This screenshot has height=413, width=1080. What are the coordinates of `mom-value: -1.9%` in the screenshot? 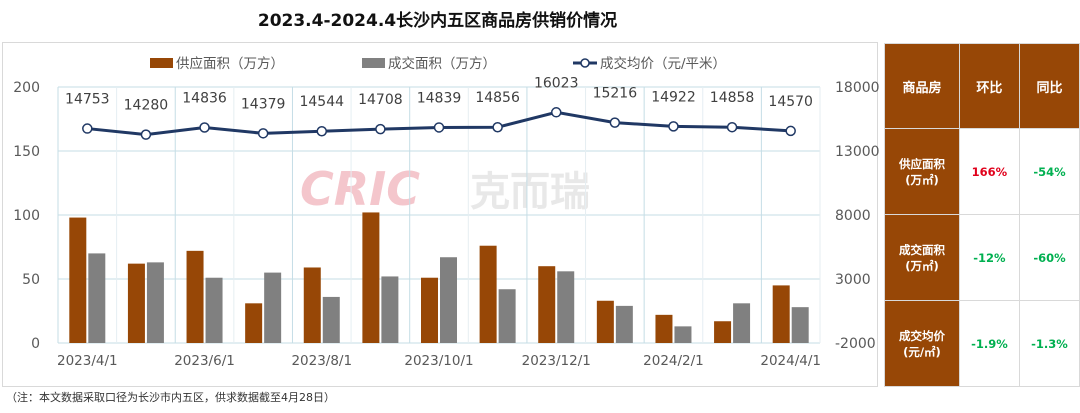 It's located at (989, 343).